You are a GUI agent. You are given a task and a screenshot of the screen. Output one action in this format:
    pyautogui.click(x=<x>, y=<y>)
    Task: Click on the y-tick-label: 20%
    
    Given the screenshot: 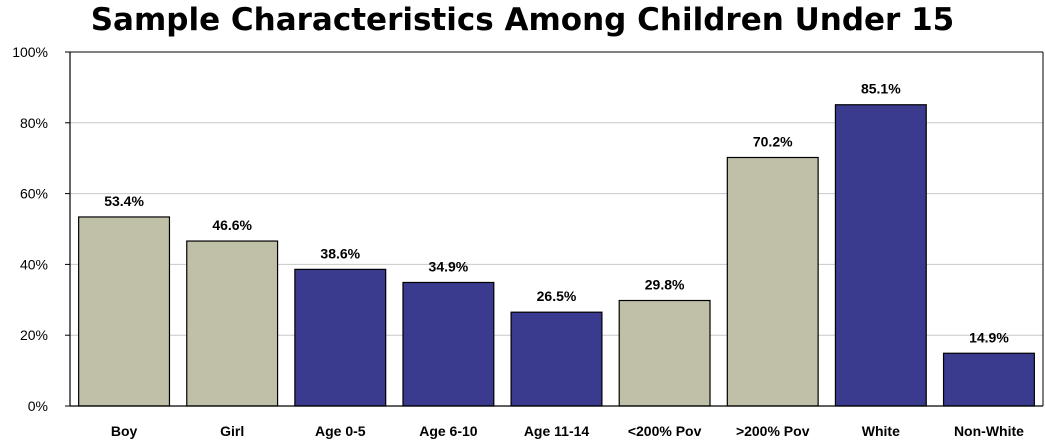 What is the action you would take?
    pyautogui.click(x=34, y=335)
    